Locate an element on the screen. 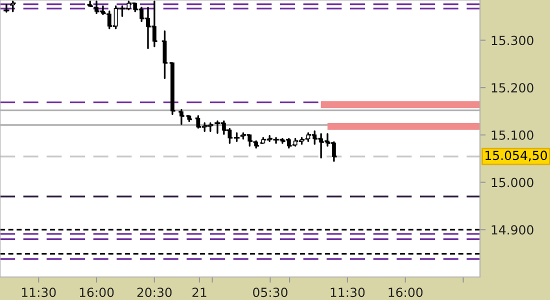  y-tick-label: 15.300 is located at coordinates (513, 41).